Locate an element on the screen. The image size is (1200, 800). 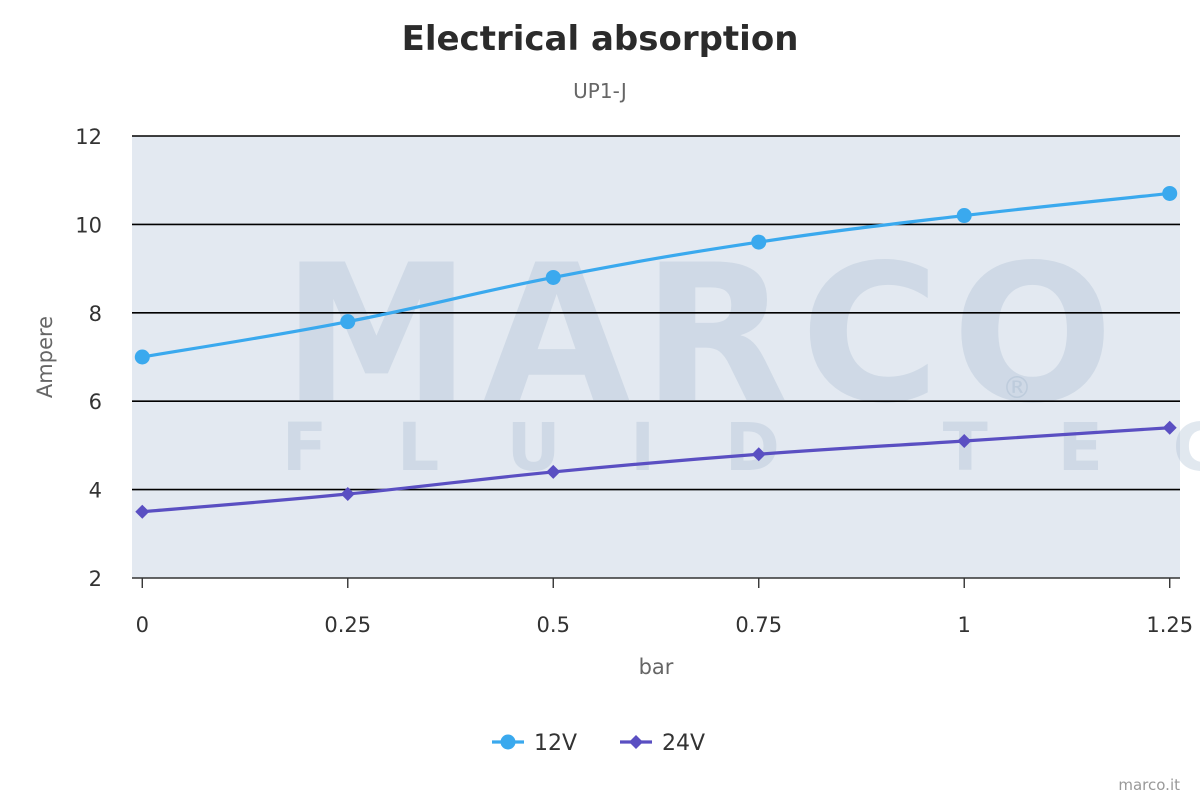
chart-subtitle: UP1-J is located at coordinates (600, 91).